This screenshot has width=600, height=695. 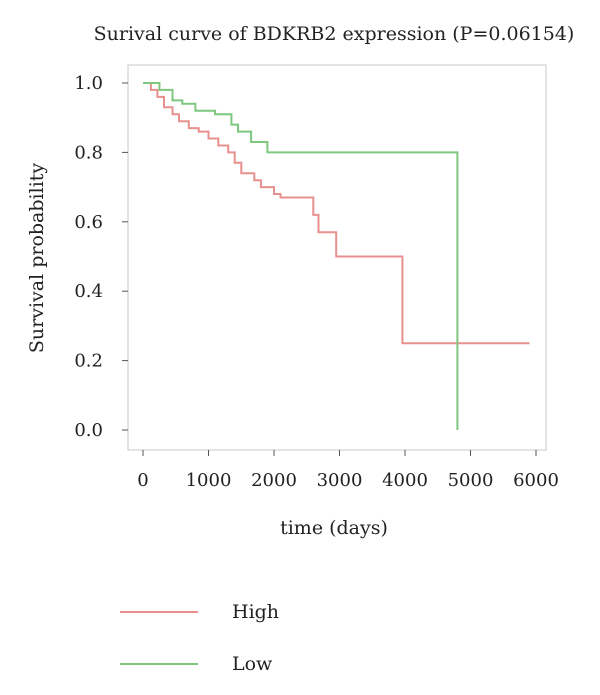 What do you see at coordinates (471, 480) in the screenshot?
I see `x-tick-label: 5000` at bounding box center [471, 480].